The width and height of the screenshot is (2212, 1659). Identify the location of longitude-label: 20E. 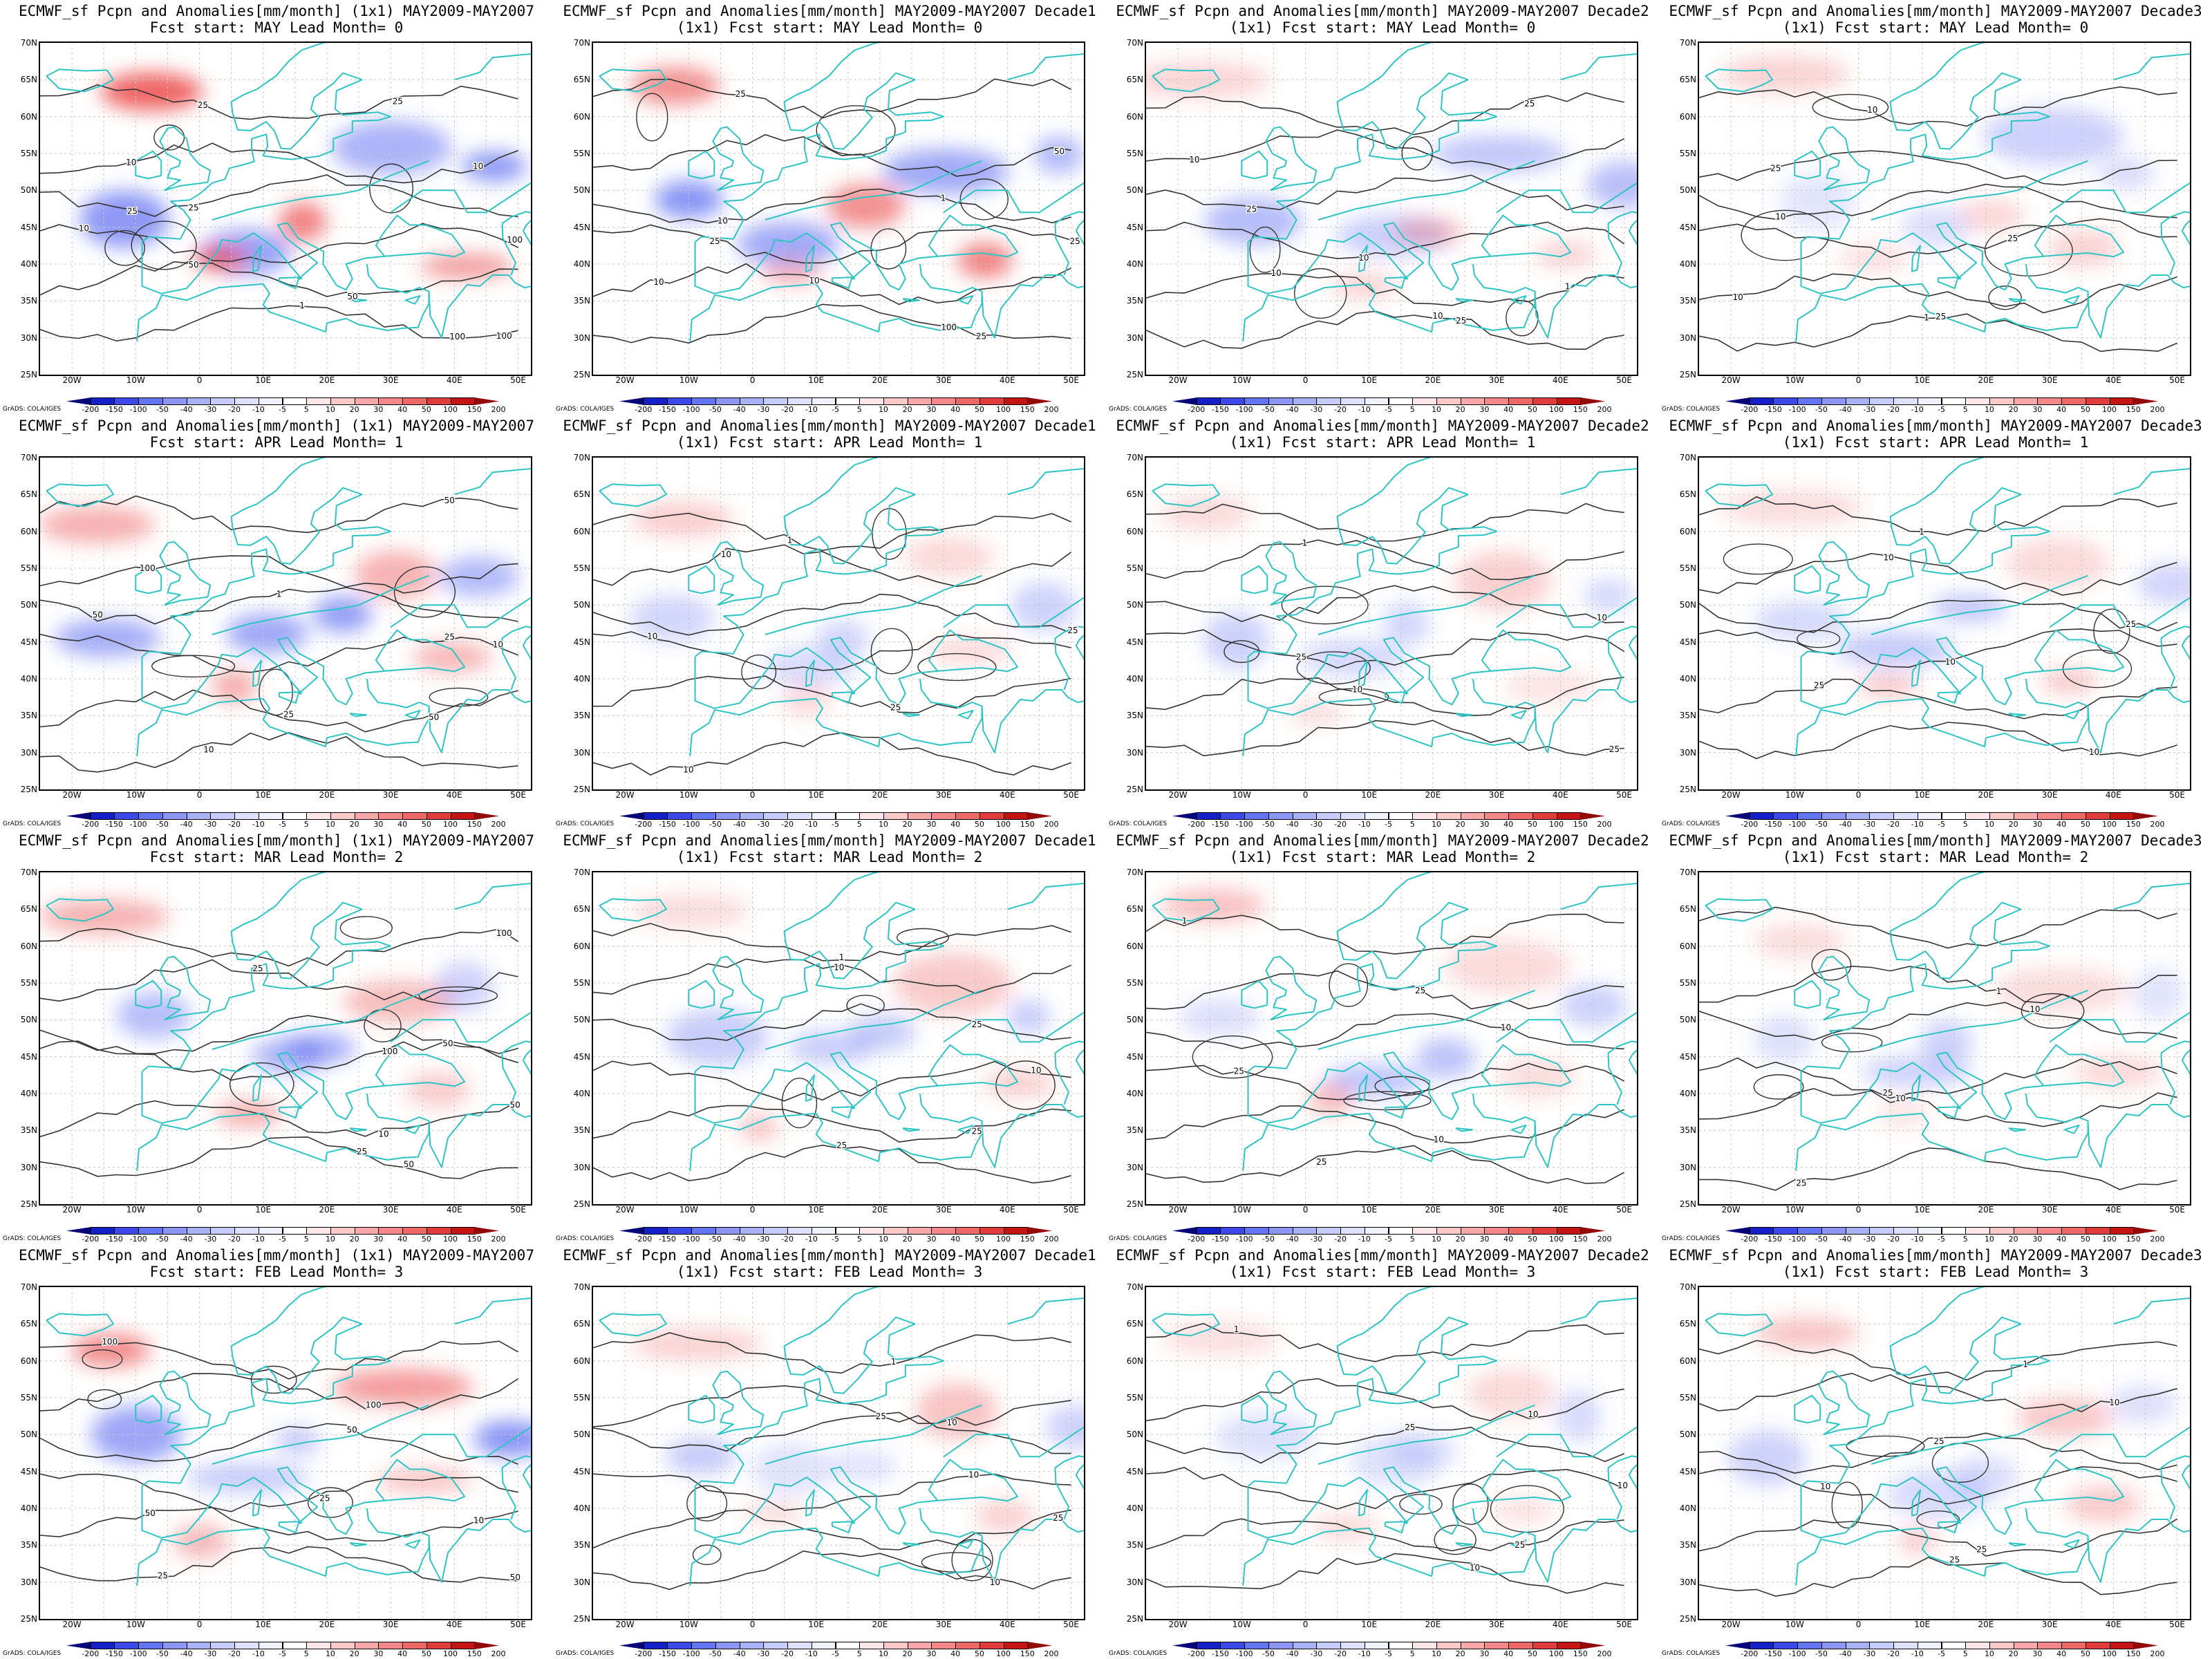
(327, 795).